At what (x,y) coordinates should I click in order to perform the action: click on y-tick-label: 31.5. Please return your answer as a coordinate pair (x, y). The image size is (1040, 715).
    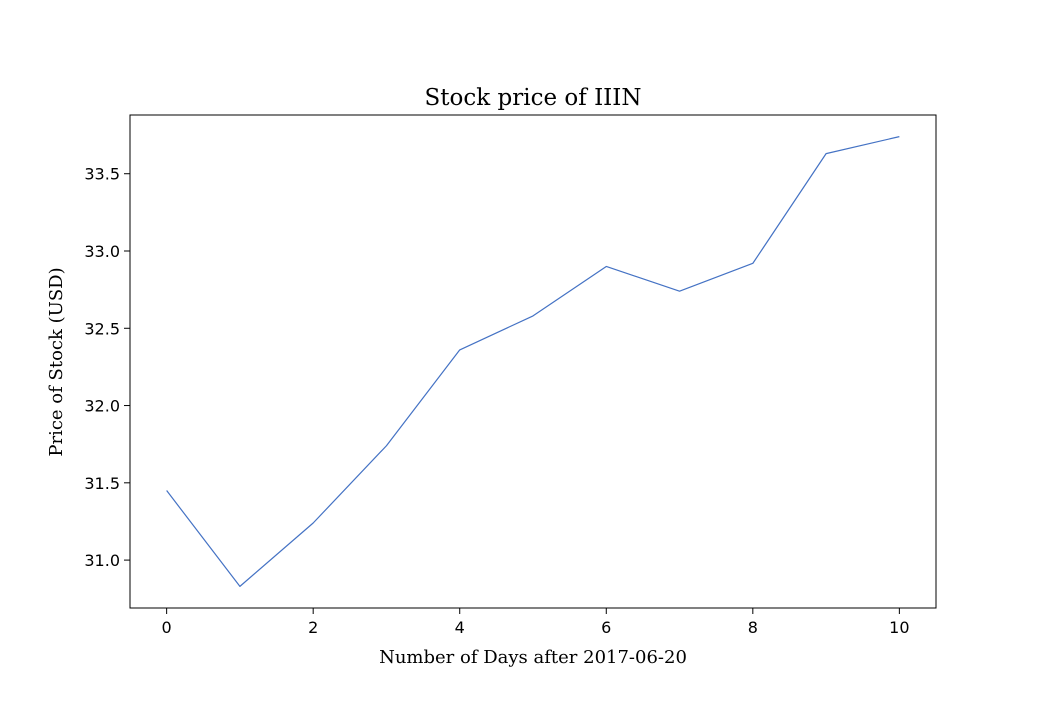
    Looking at the image, I should click on (102, 483).